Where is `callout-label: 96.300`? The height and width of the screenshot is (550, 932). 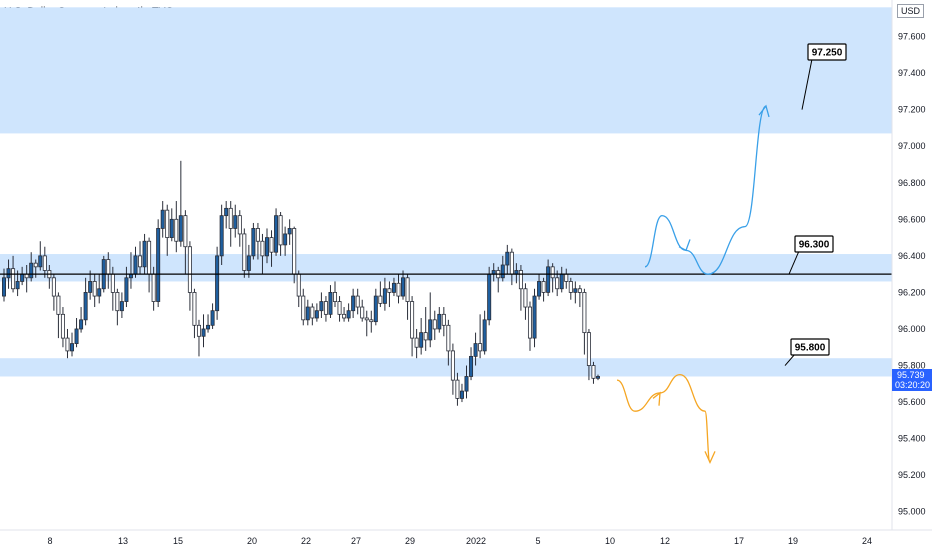 callout-label: 96.300 is located at coordinates (814, 245).